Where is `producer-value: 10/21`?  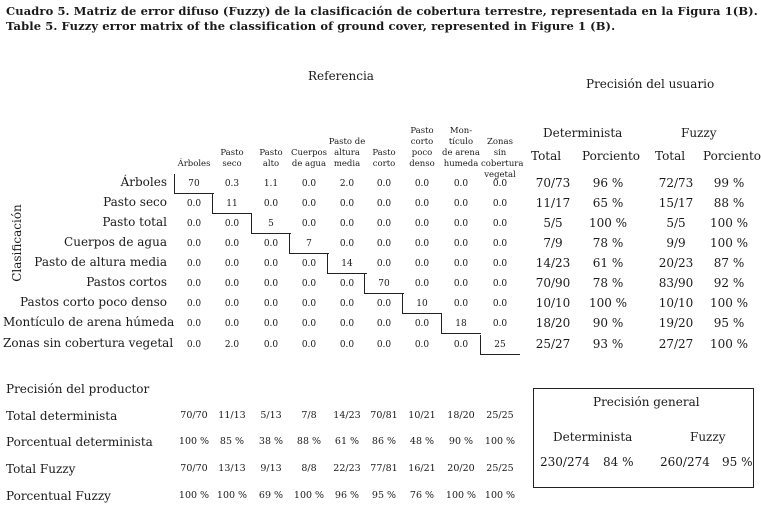
producer-value: 10/21 is located at coordinates (422, 415).